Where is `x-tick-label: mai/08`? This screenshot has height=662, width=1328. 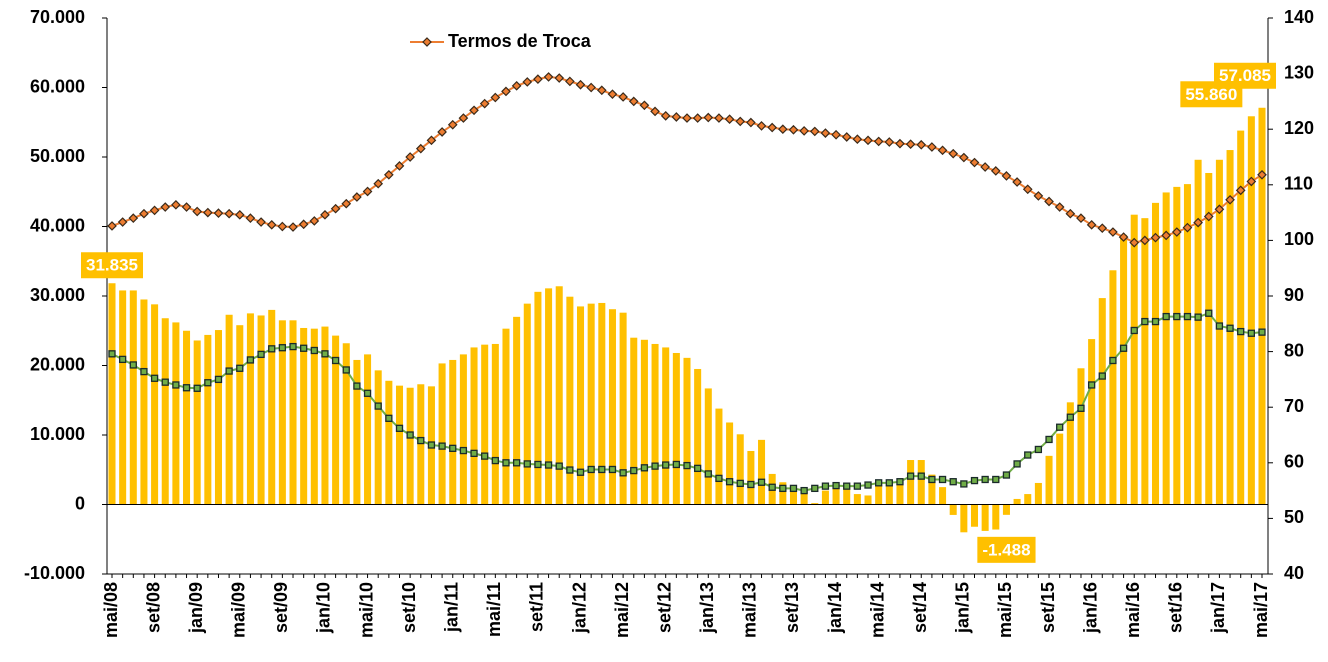
x-tick-label: mai/08 is located at coordinates (111, 610).